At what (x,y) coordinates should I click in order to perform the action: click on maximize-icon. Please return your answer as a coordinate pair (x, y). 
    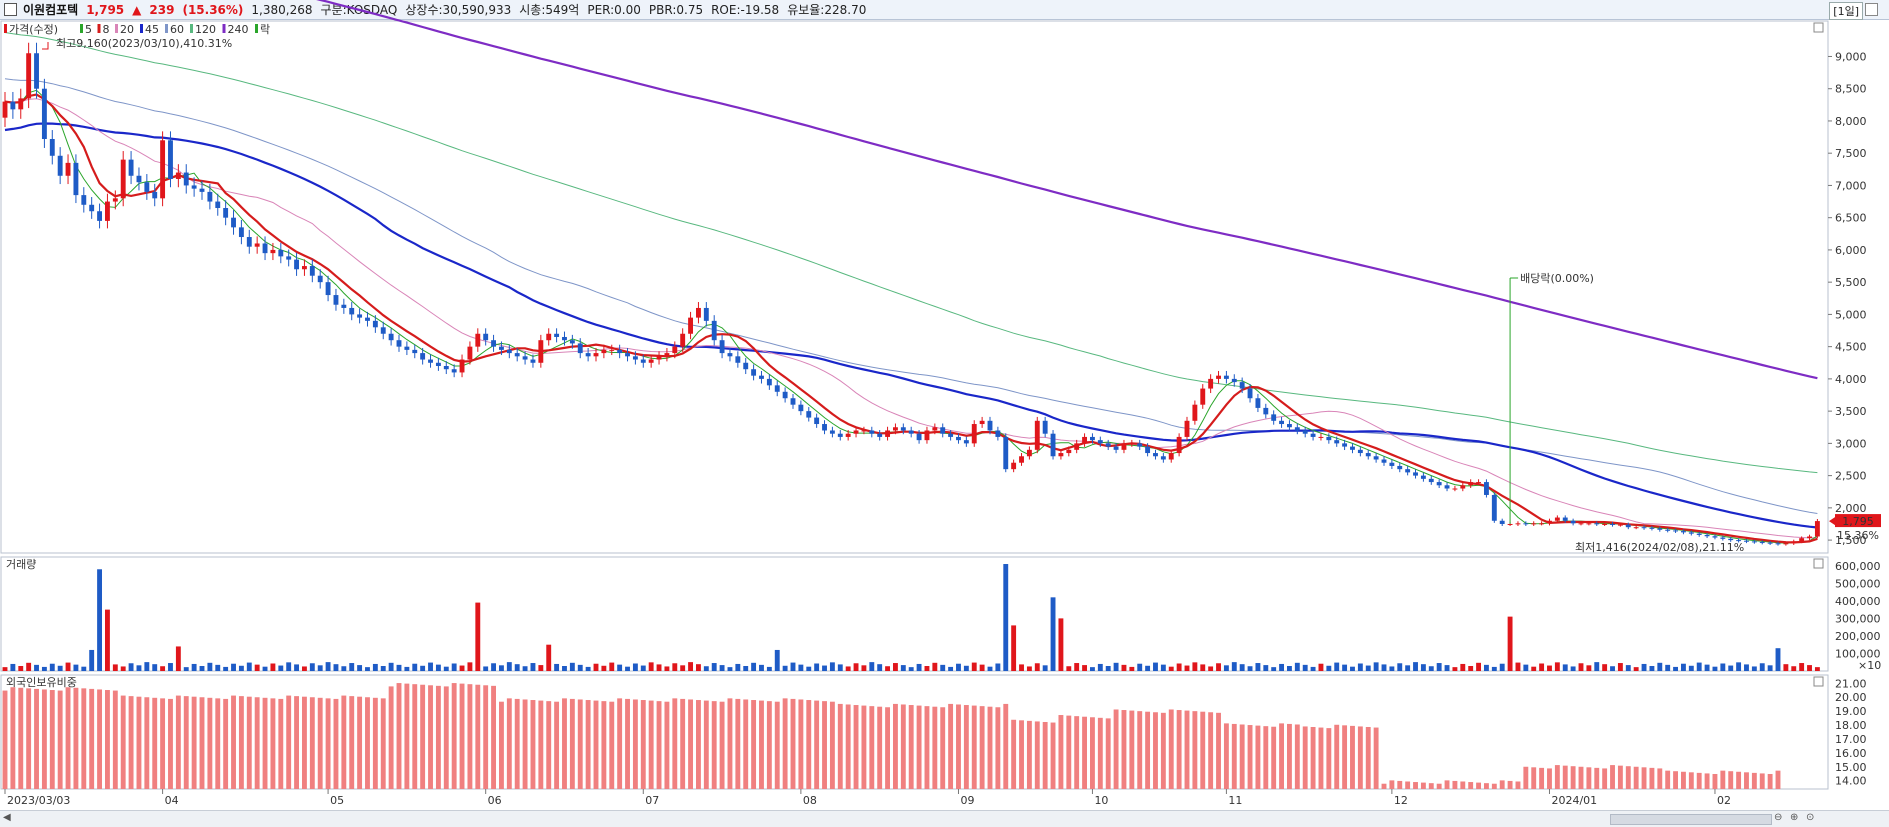
    Looking at the image, I should click on (1871, 9).